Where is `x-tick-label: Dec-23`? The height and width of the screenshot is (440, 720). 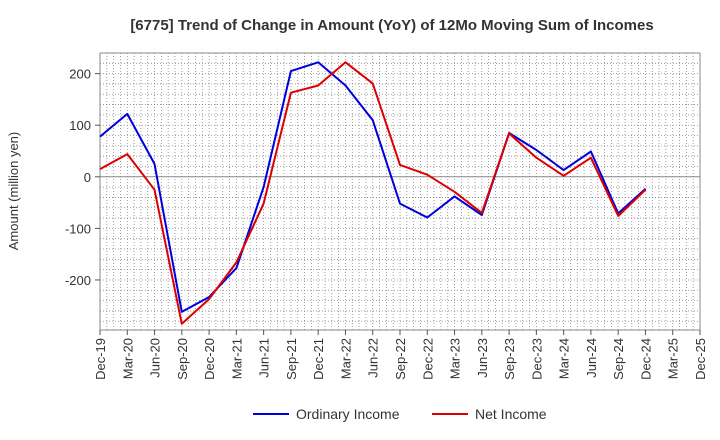
x-tick-label: Dec-23 is located at coordinates (536, 359).